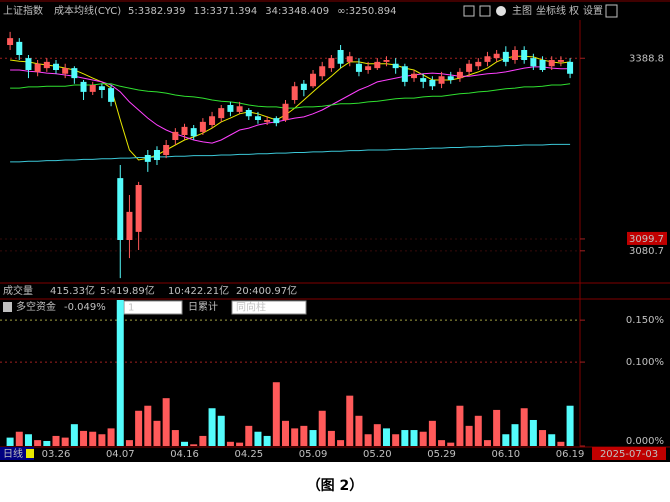 Image resolution: width=670 pixels, height=502 pixels. What do you see at coordinates (269, 307) in the screenshot?
I see `style-select` at bounding box center [269, 307].